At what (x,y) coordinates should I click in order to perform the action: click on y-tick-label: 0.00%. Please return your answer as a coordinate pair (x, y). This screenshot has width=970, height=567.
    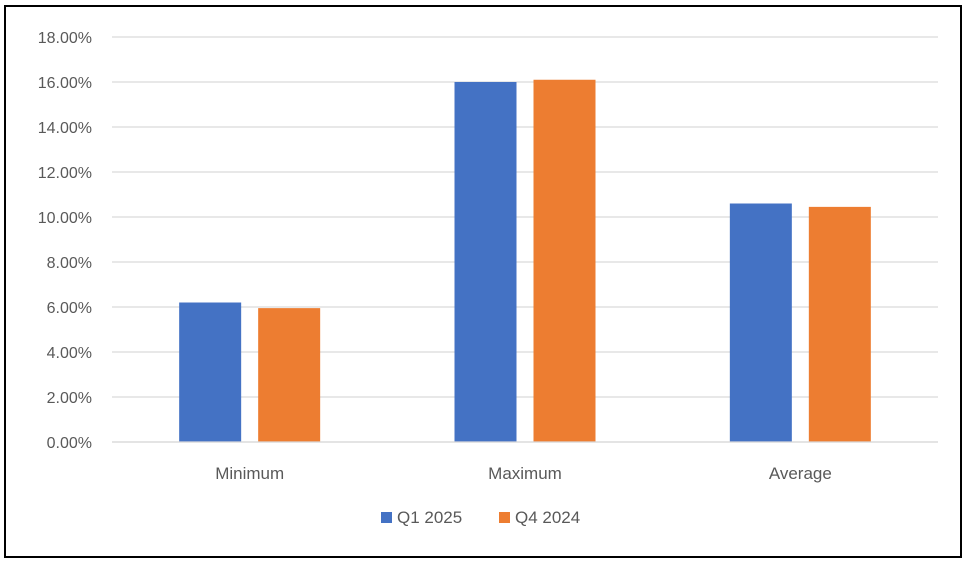
    Looking at the image, I should click on (69, 443).